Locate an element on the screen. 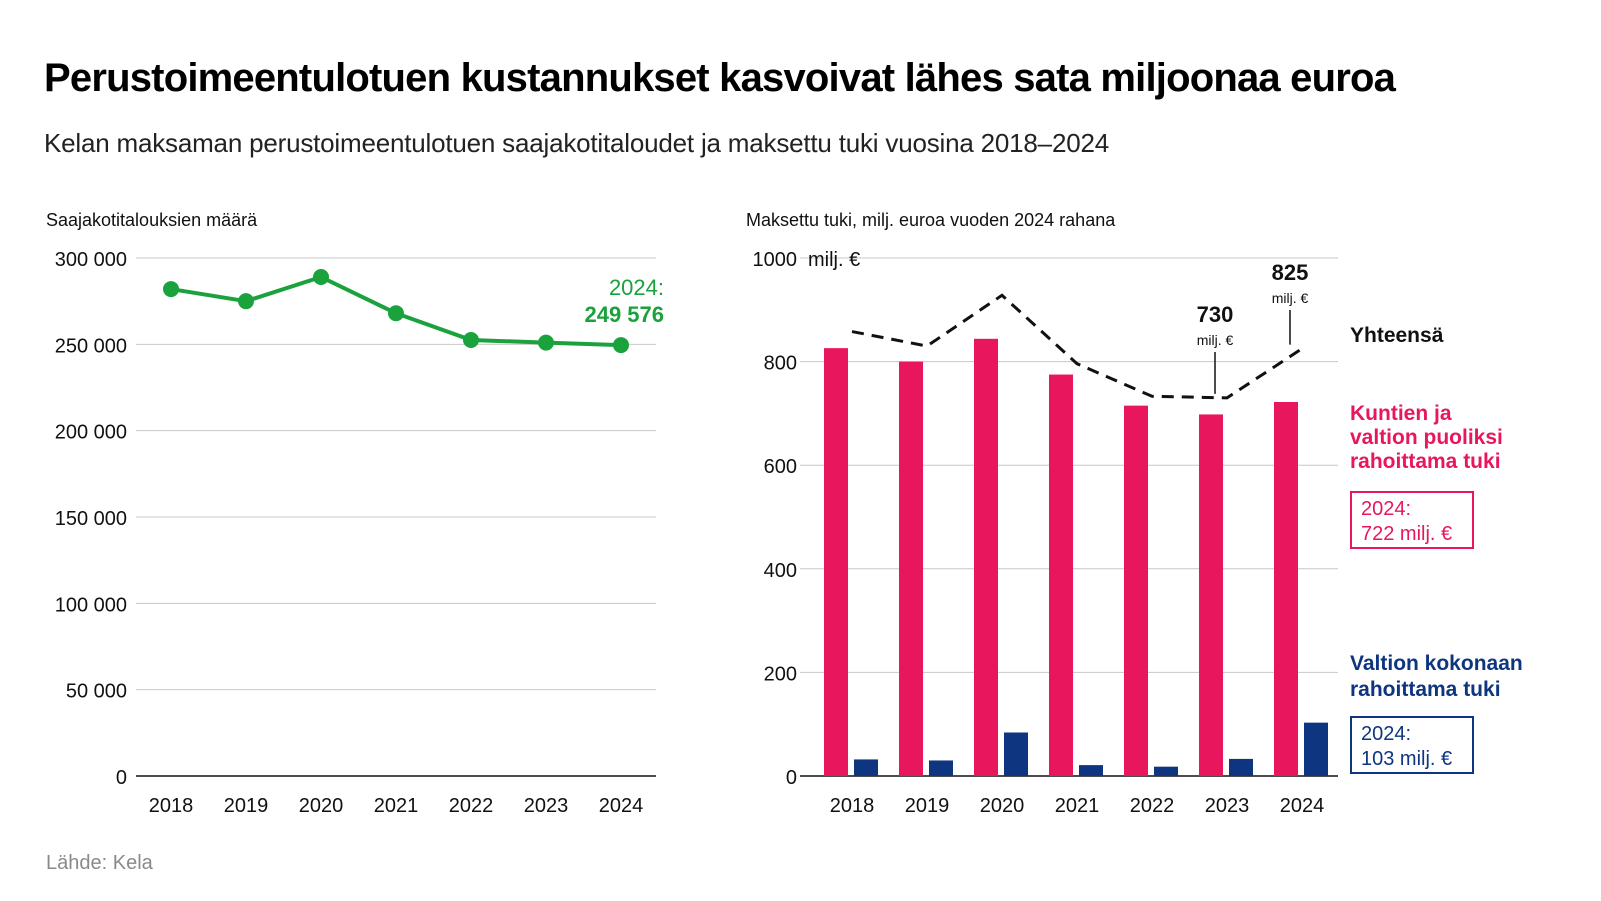 This screenshot has height=901, width=1601. right-x-tick-label: 2022 is located at coordinates (1152, 806).